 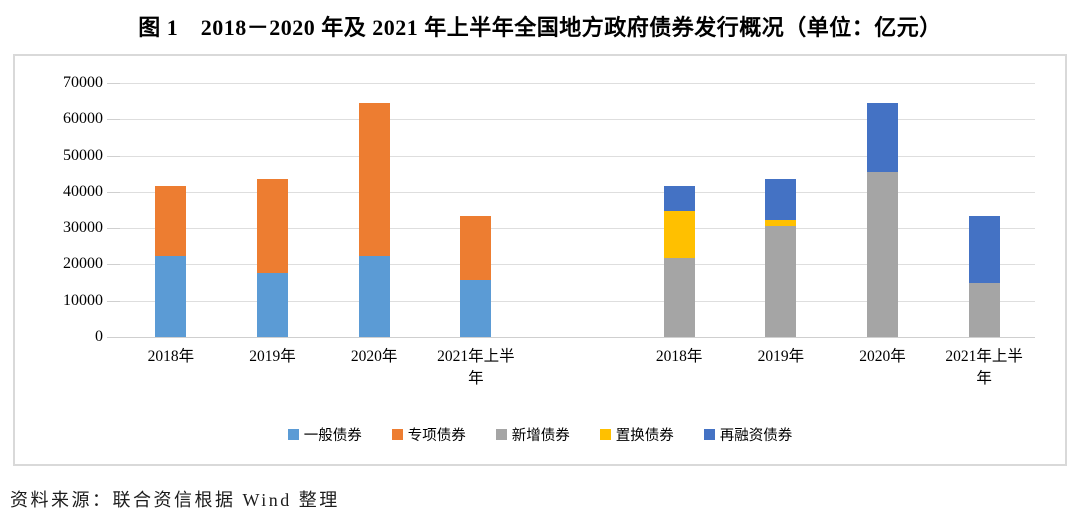 I want to click on y-axis-label: 0, so click(x=99, y=336).